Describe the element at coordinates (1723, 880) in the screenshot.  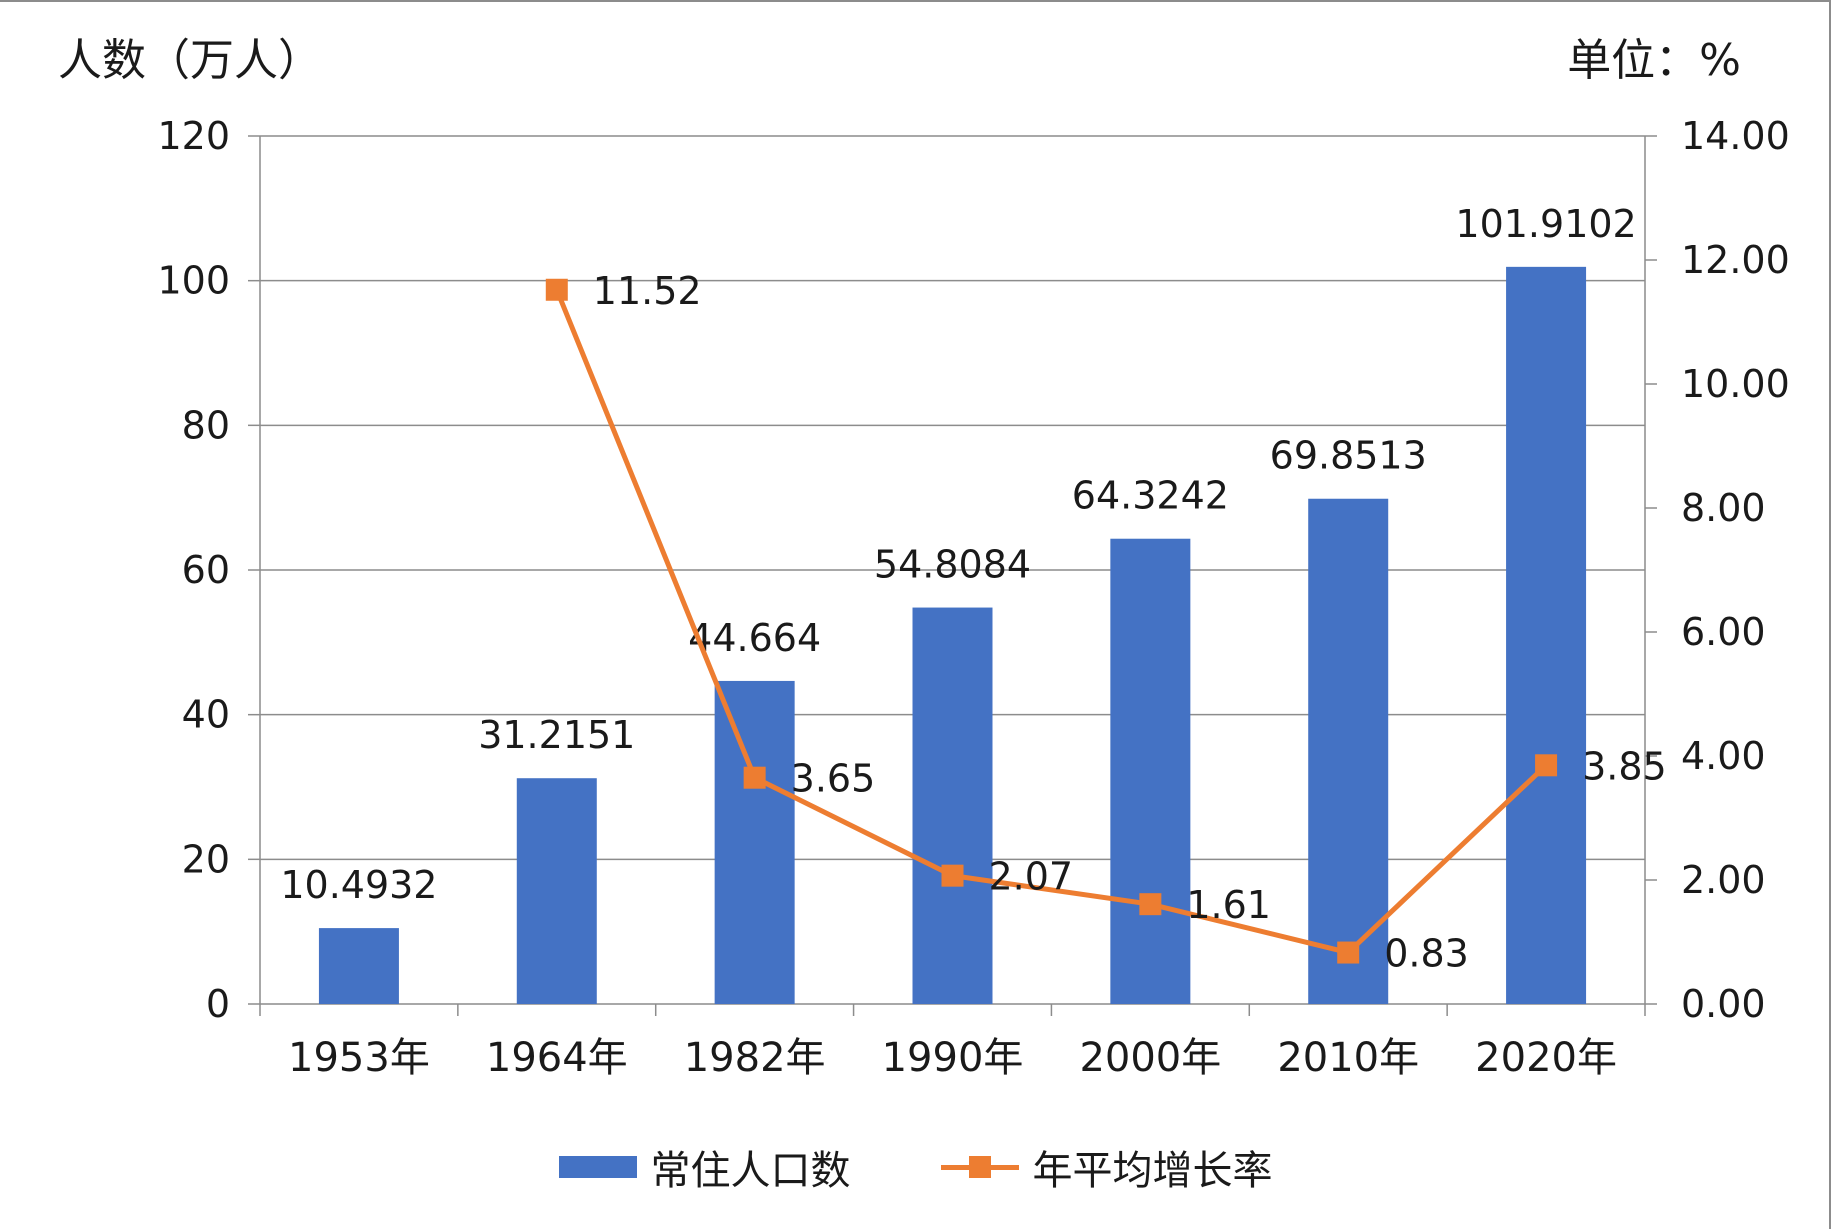
I see `right-axis-tick-label: 2.00` at that location.